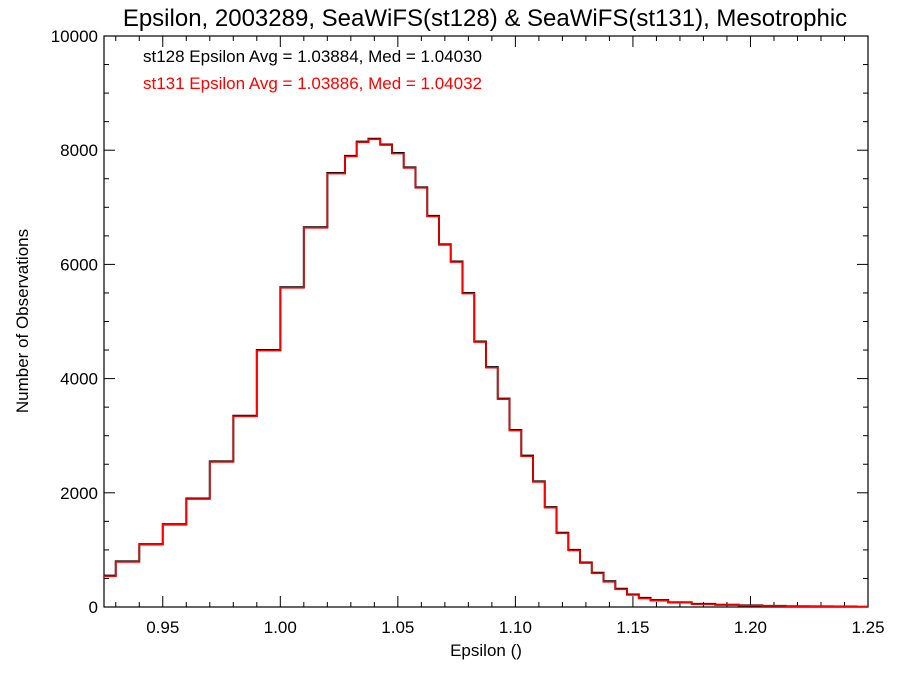 The width and height of the screenshot is (900, 675). What do you see at coordinates (162, 627) in the screenshot?
I see `x-tick-label: 0.95` at bounding box center [162, 627].